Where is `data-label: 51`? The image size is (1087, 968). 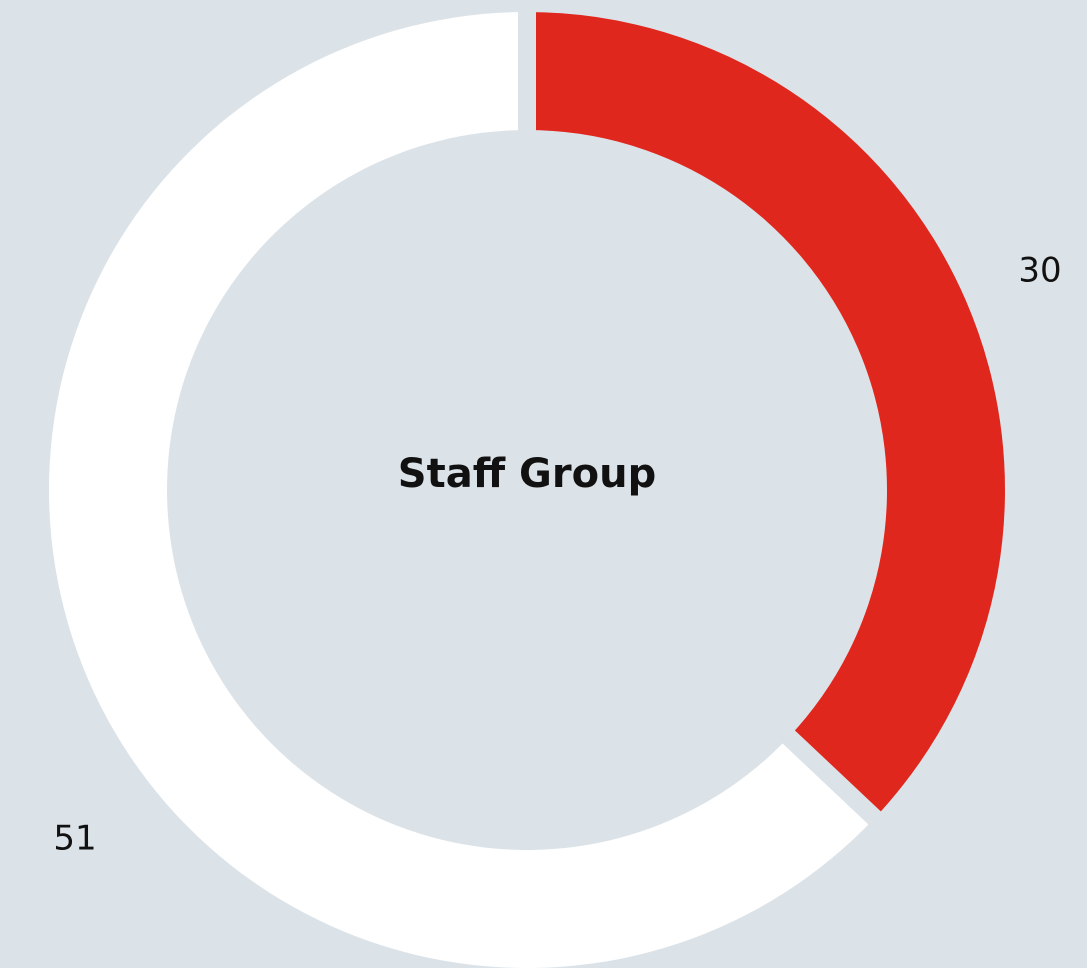
data-label: 51 is located at coordinates (74, 839).